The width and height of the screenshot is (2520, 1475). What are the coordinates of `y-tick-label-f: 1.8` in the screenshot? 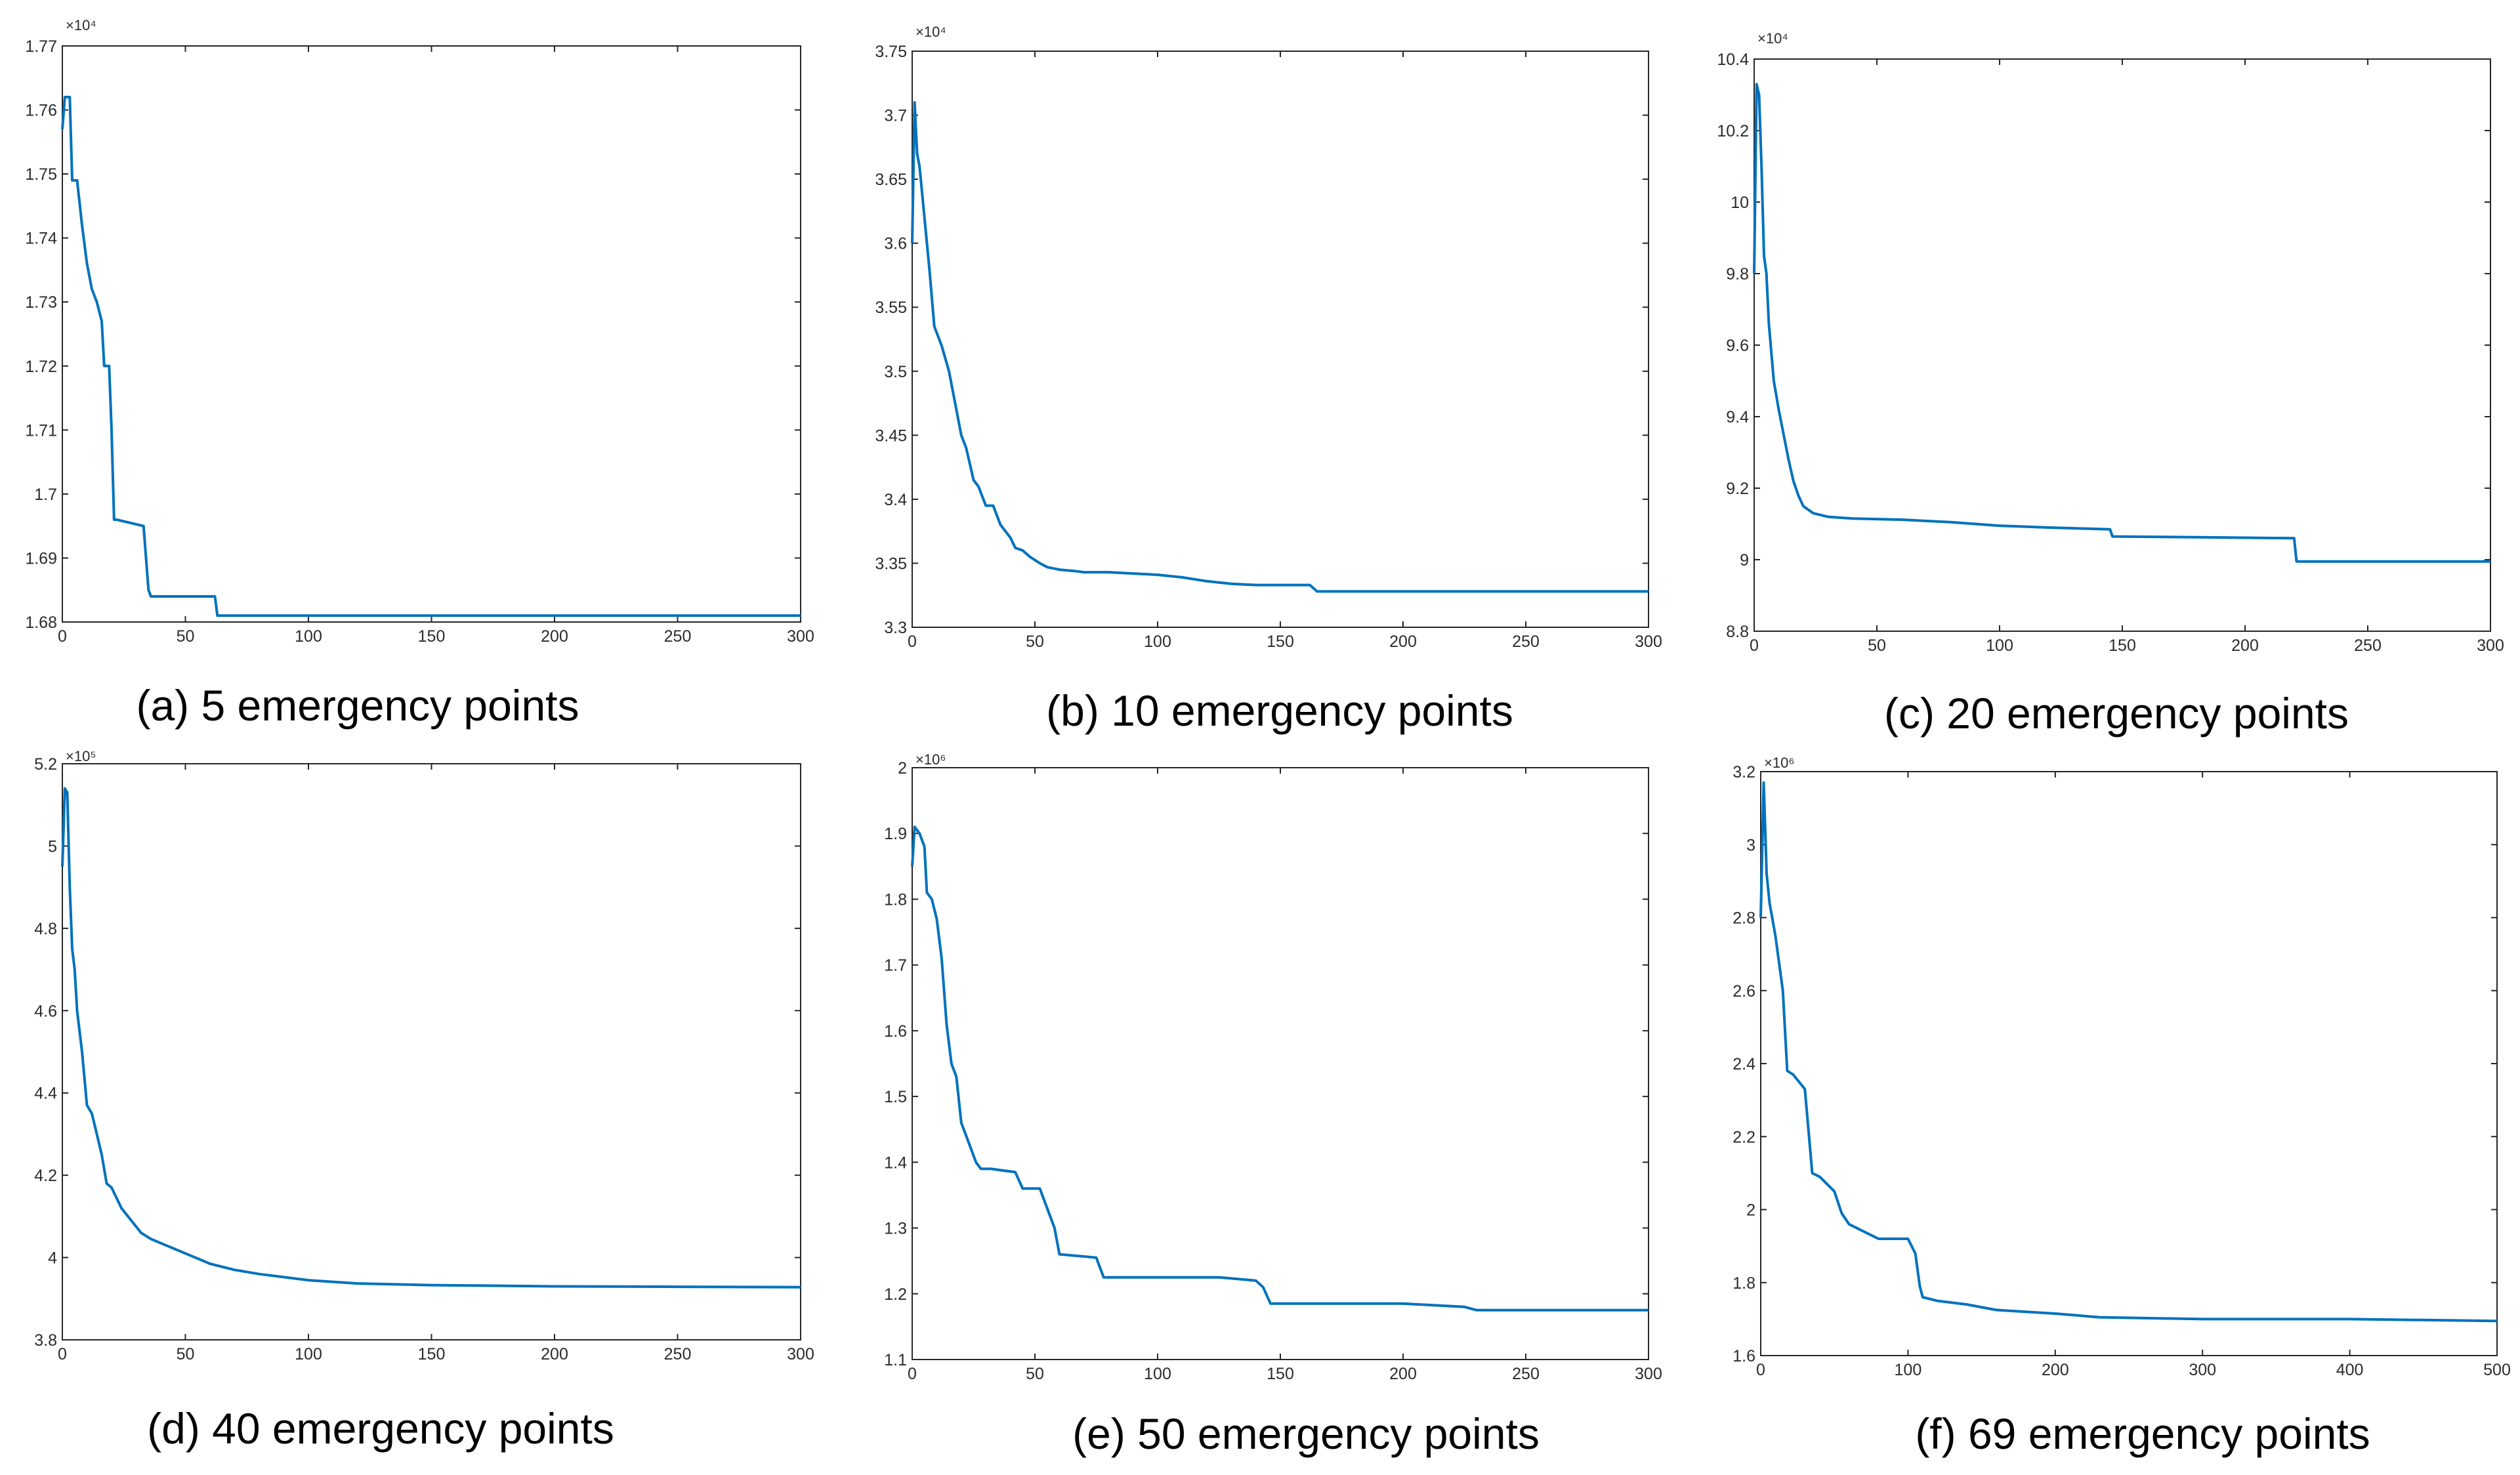 It's located at (1743, 1283).